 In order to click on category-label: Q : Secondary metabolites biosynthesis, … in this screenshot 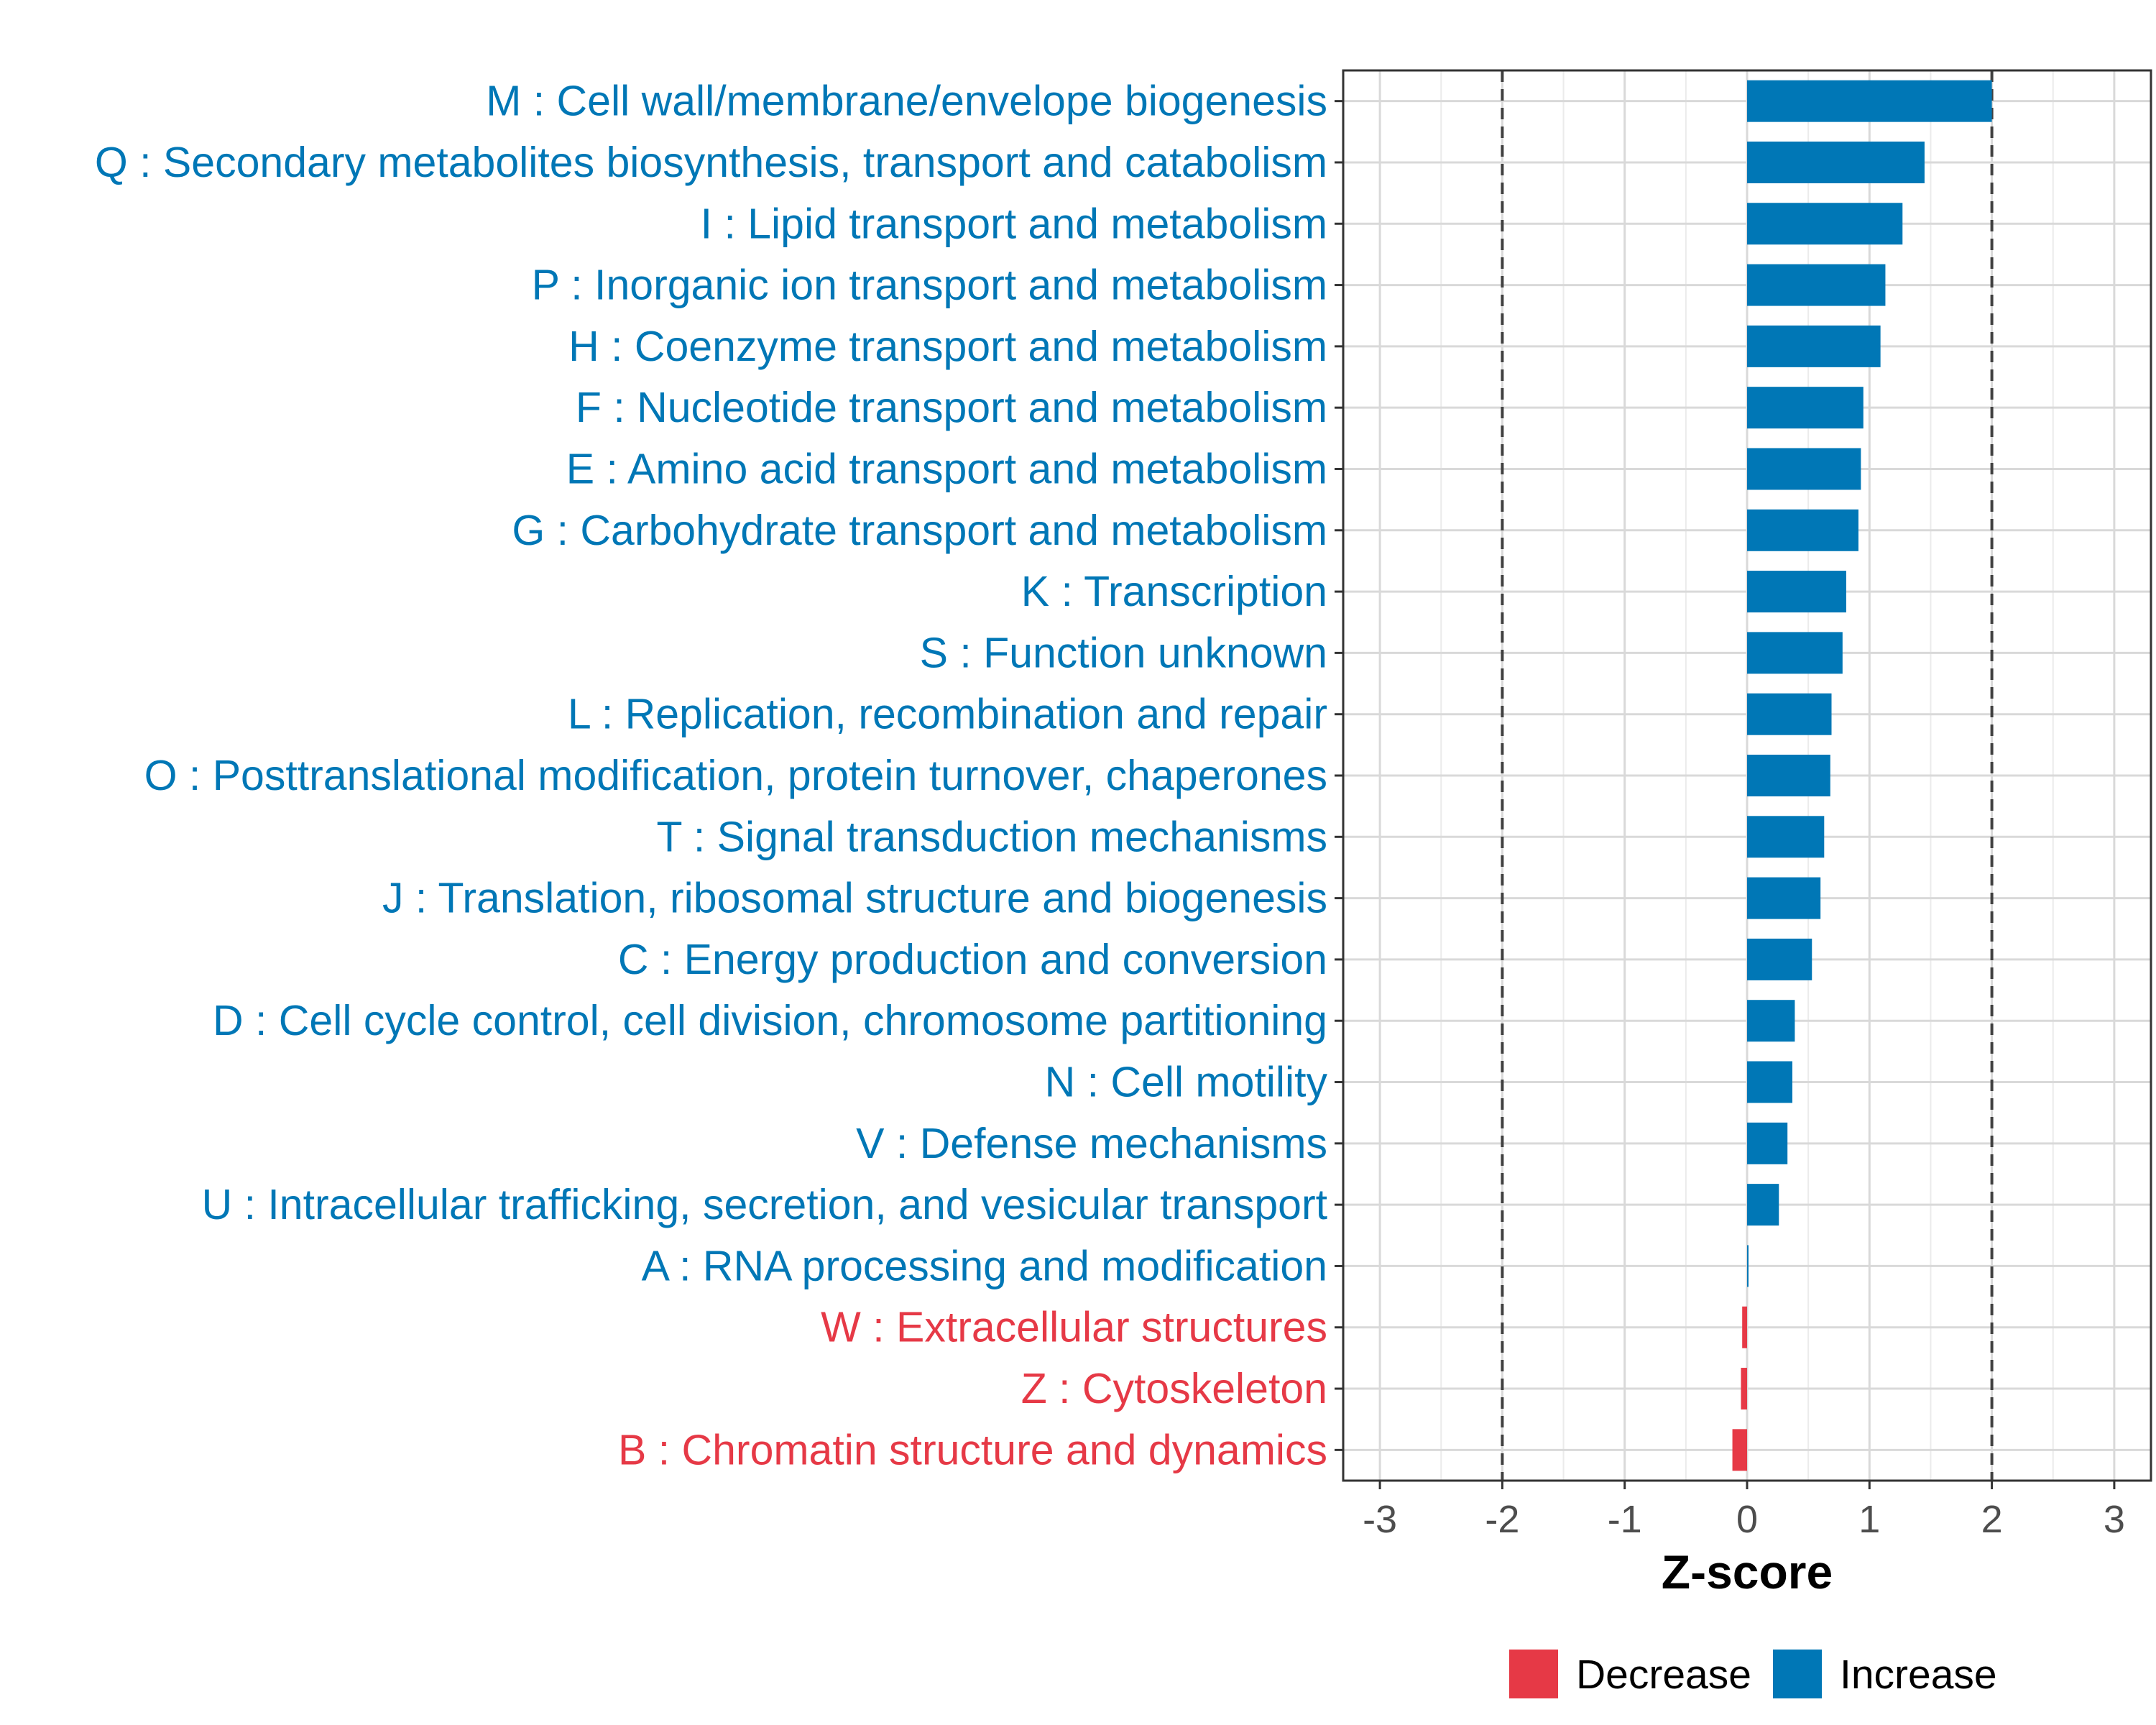, I will do `click(711, 162)`.